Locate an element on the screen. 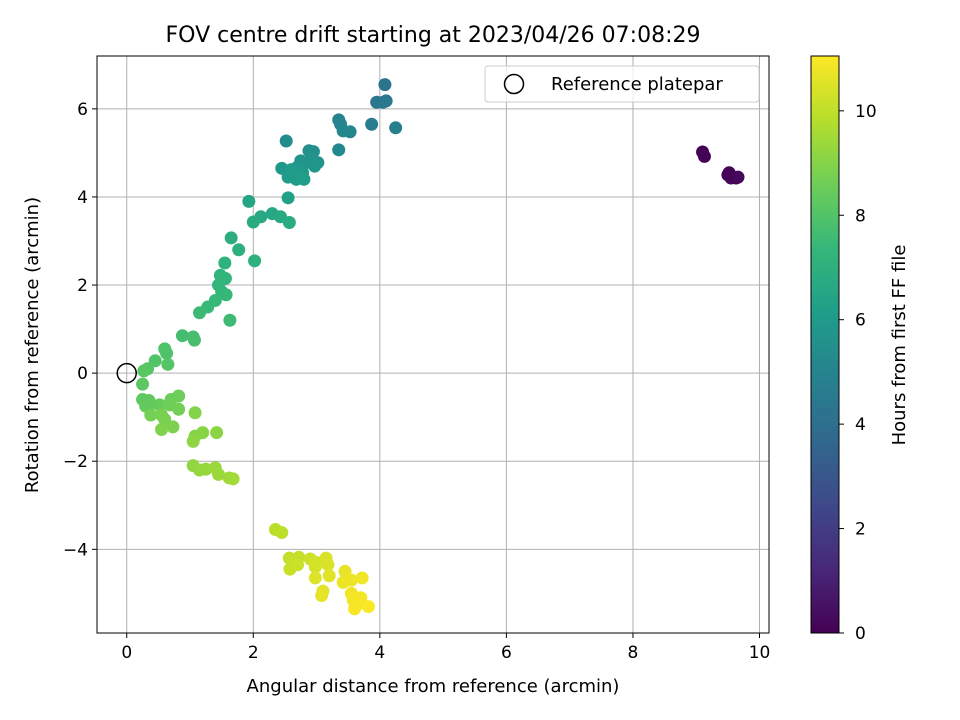  colorbar-gradient is located at coordinates (825, 344).